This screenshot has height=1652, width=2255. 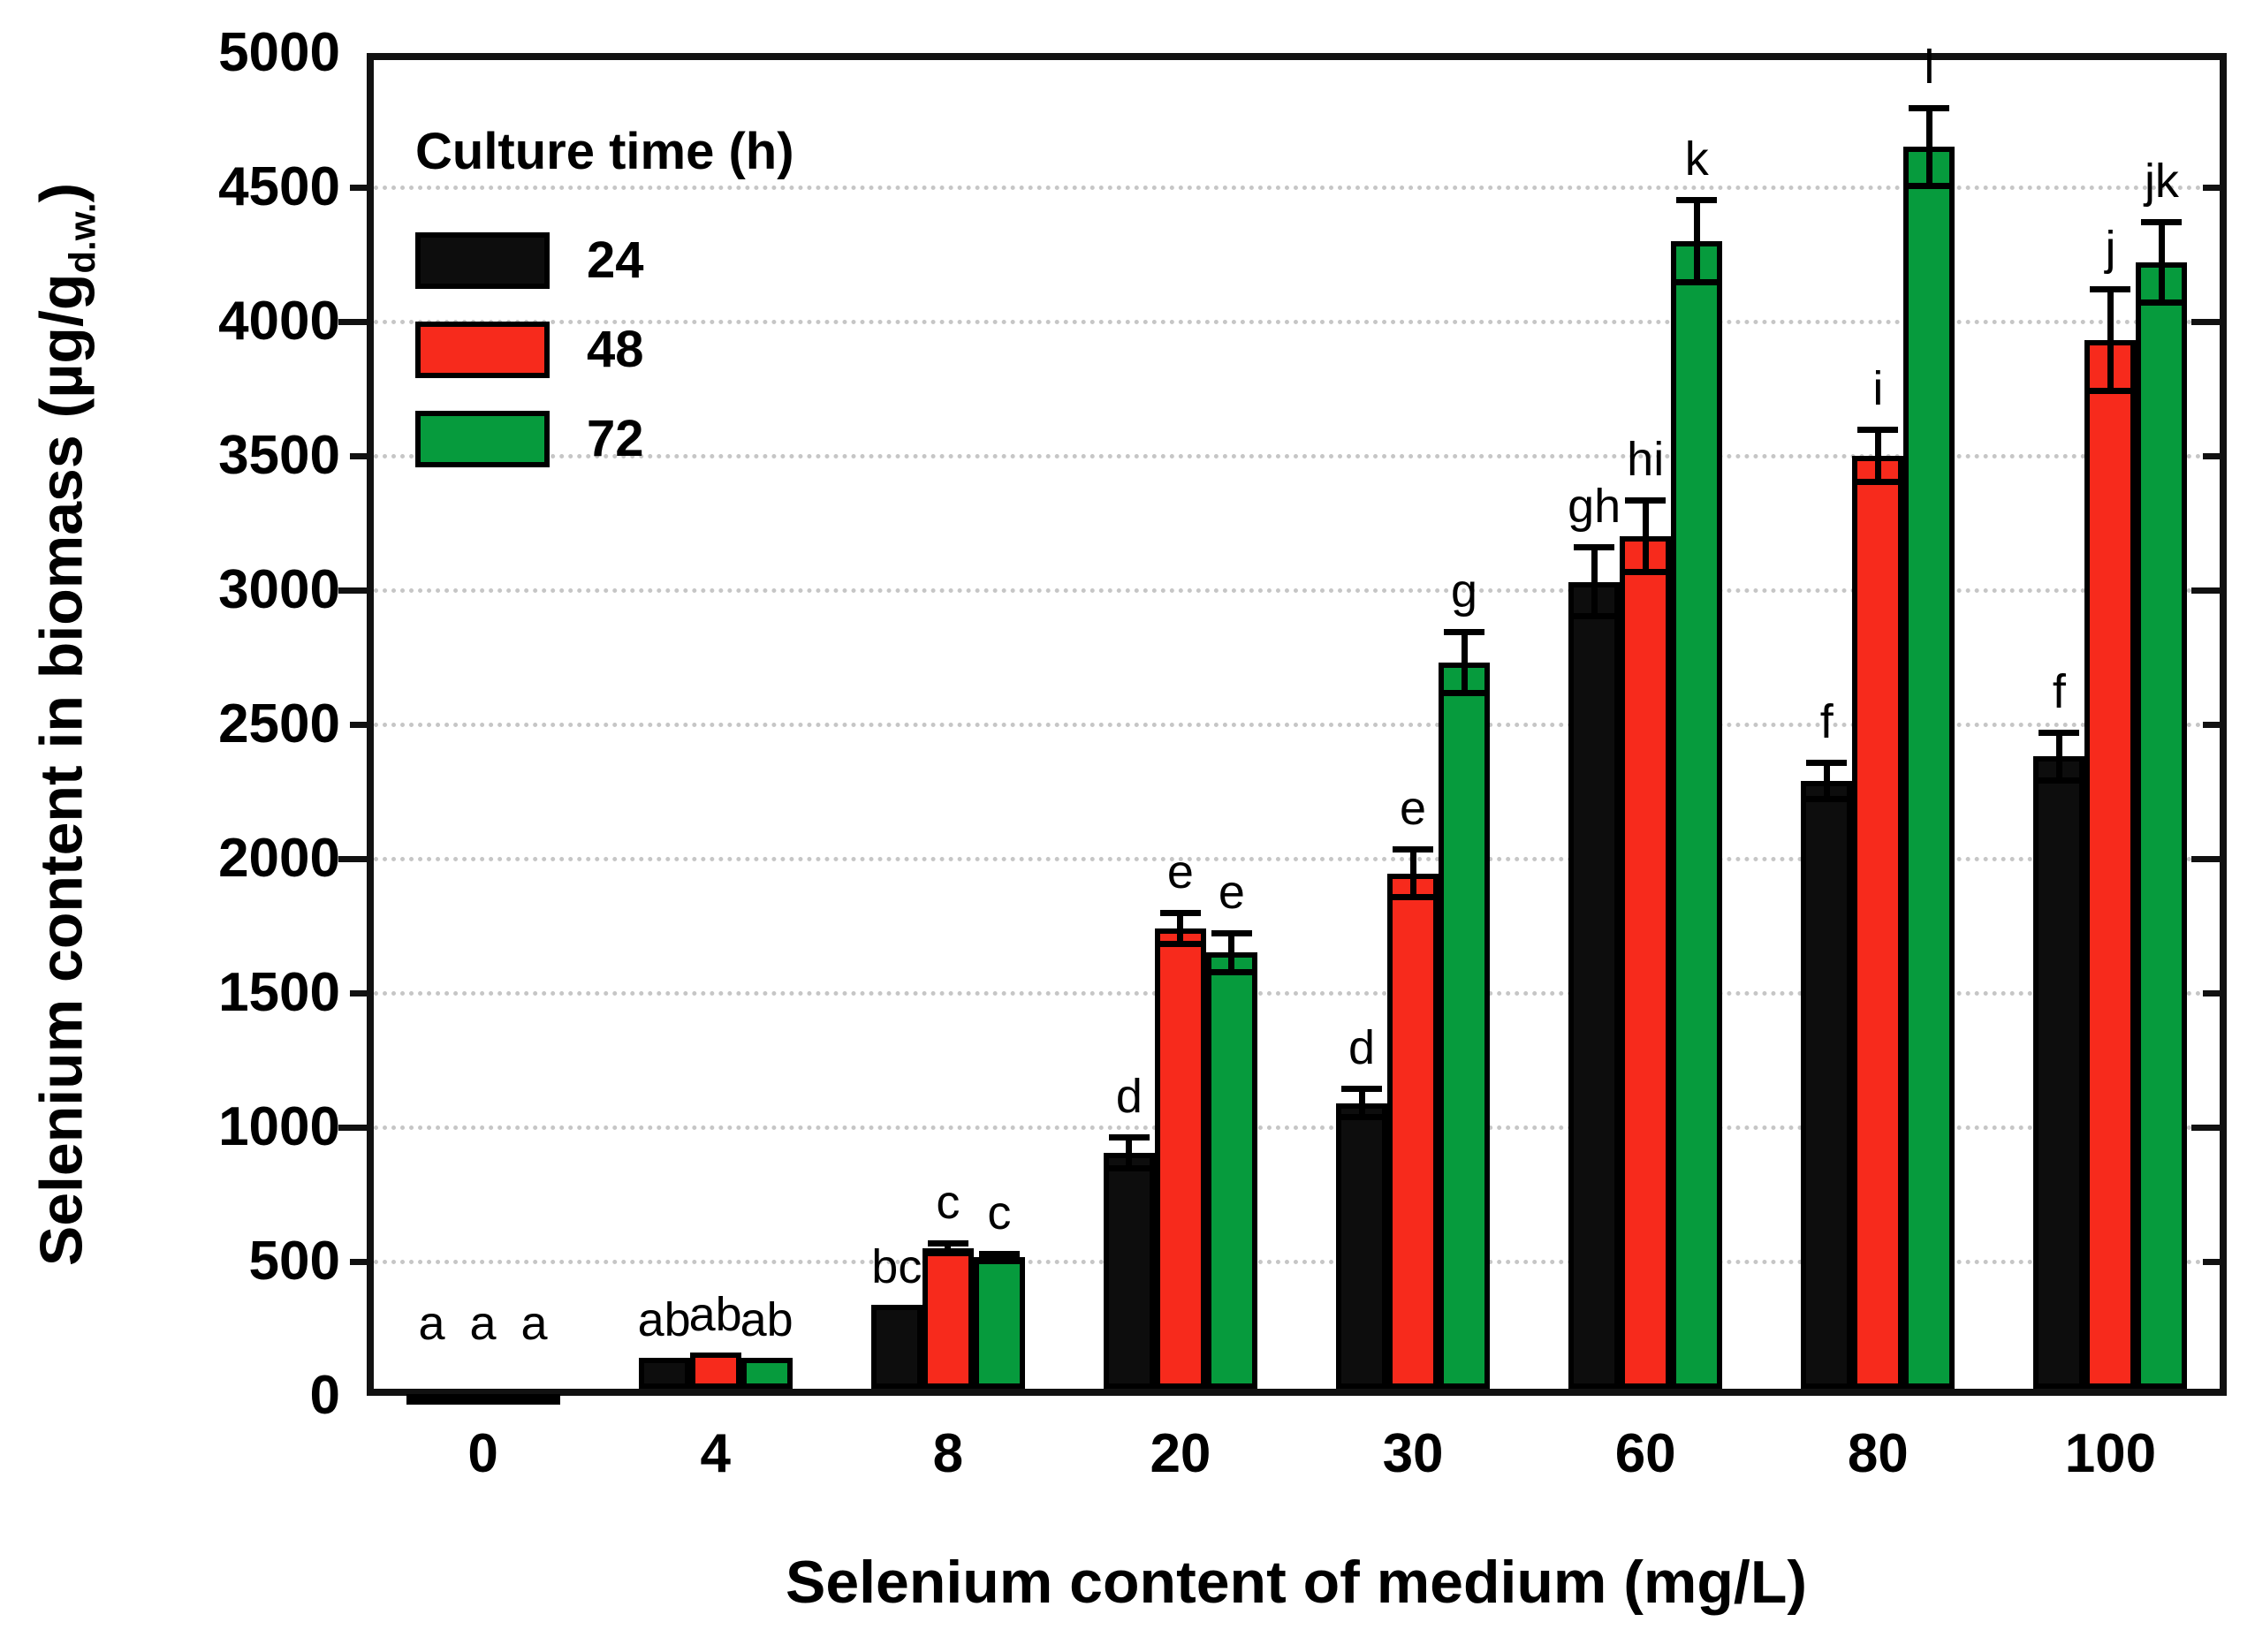 I want to click on legend: Culture time (h) 24 48 72, so click(x=604, y=295).